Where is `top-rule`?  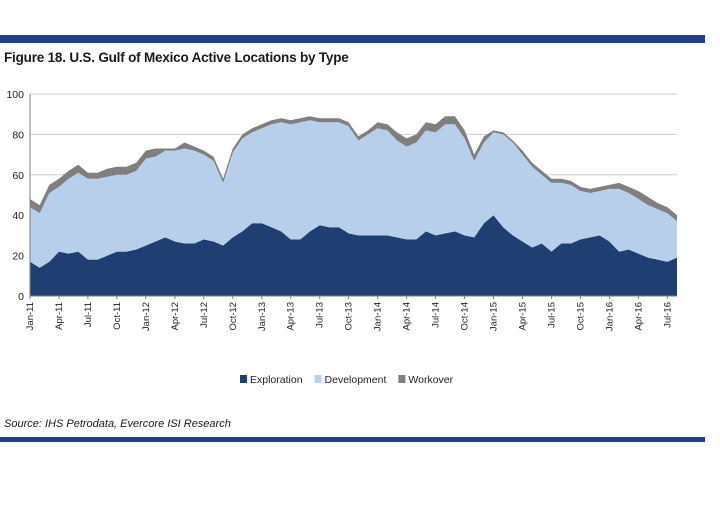 top-rule is located at coordinates (352, 39).